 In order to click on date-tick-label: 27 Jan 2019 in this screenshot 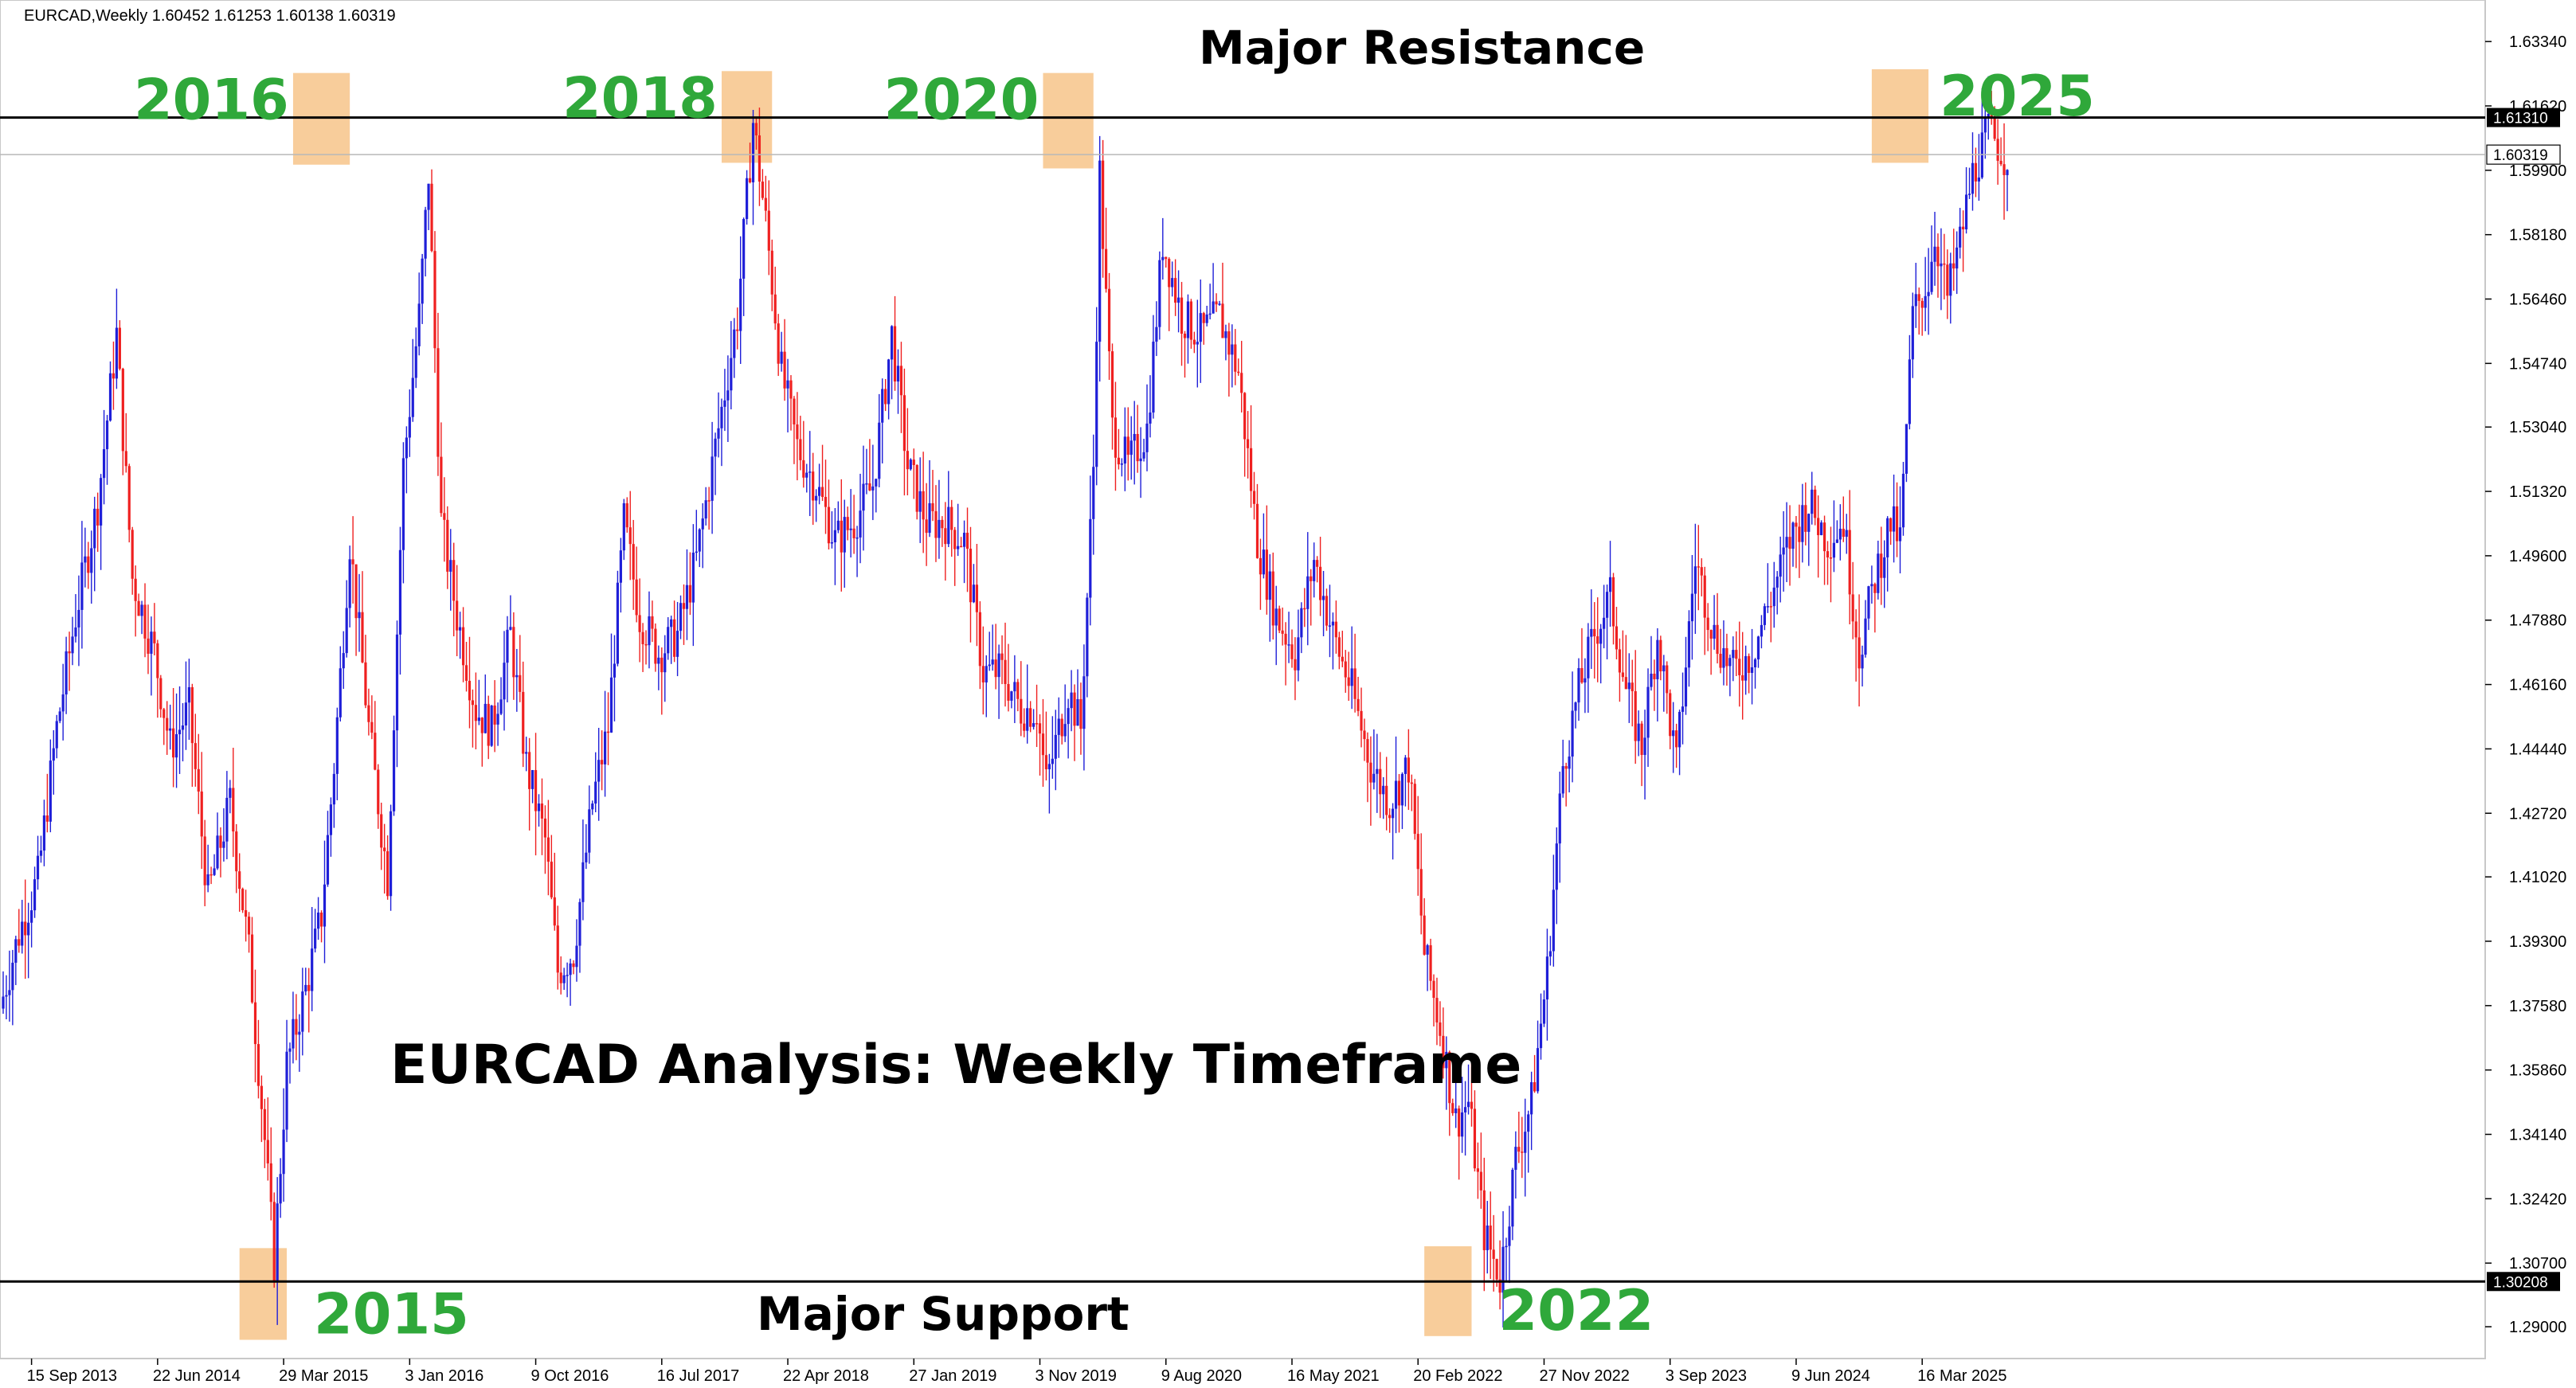, I will do `click(952, 1375)`.